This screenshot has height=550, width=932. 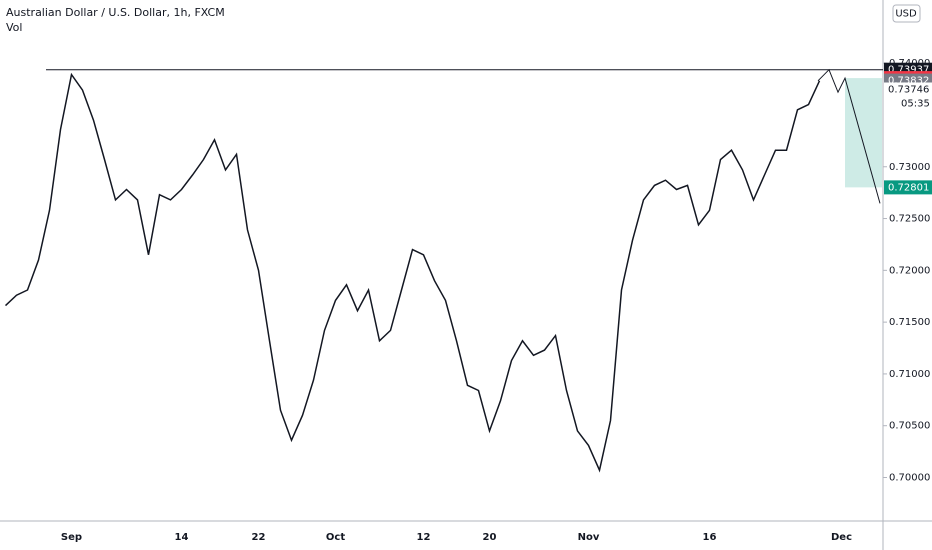 What do you see at coordinates (490, 537) in the screenshot?
I see `x-tick-label: 20` at bounding box center [490, 537].